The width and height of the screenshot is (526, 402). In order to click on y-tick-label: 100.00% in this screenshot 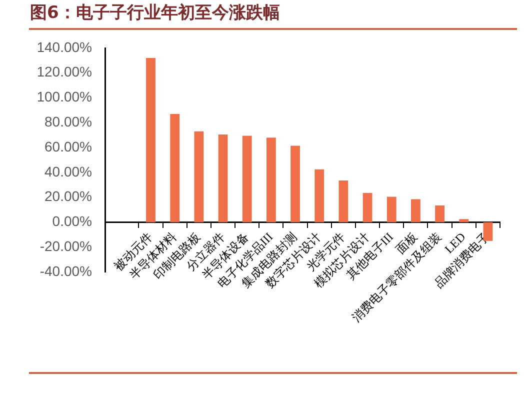, I will do `click(64, 96)`.